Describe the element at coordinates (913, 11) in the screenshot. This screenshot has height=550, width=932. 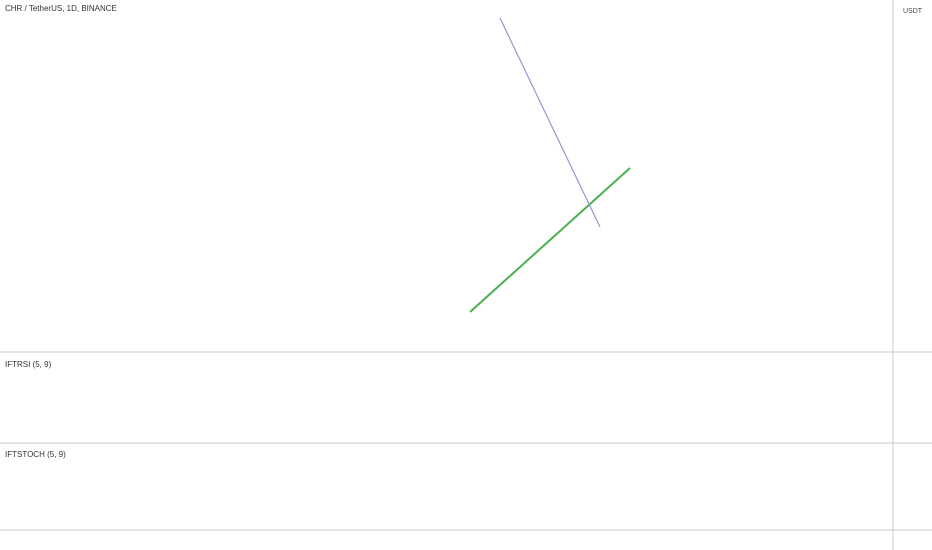
I see `unit-label: USDT` at that location.